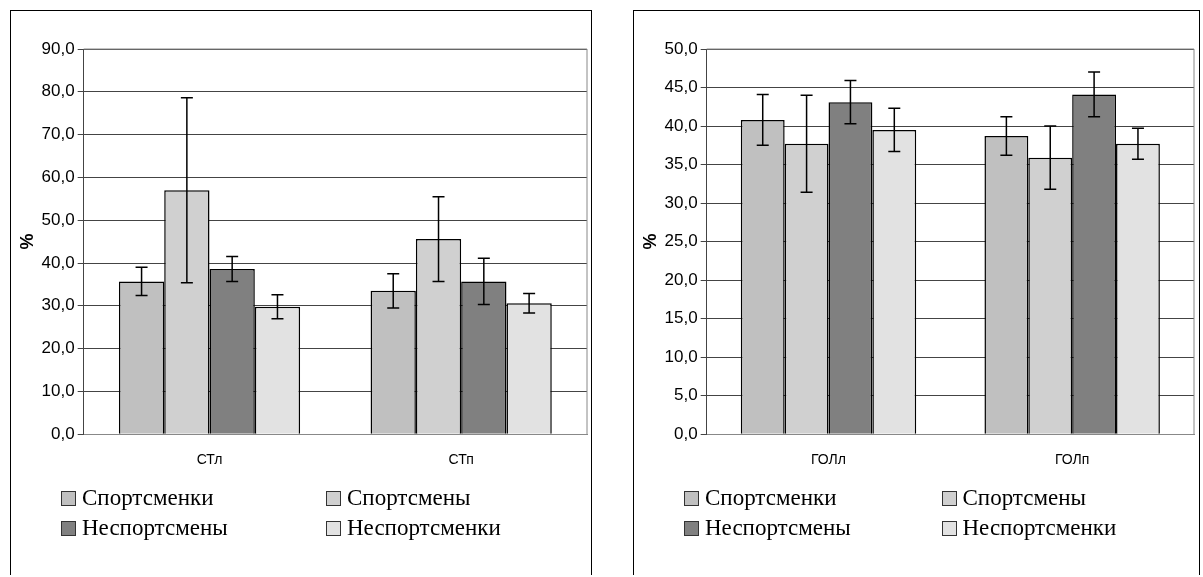 The image size is (1203, 577). Describe the element at coordinates (681, 318) in the screenshot. I see `y-tick-label: 15,0` at that location.